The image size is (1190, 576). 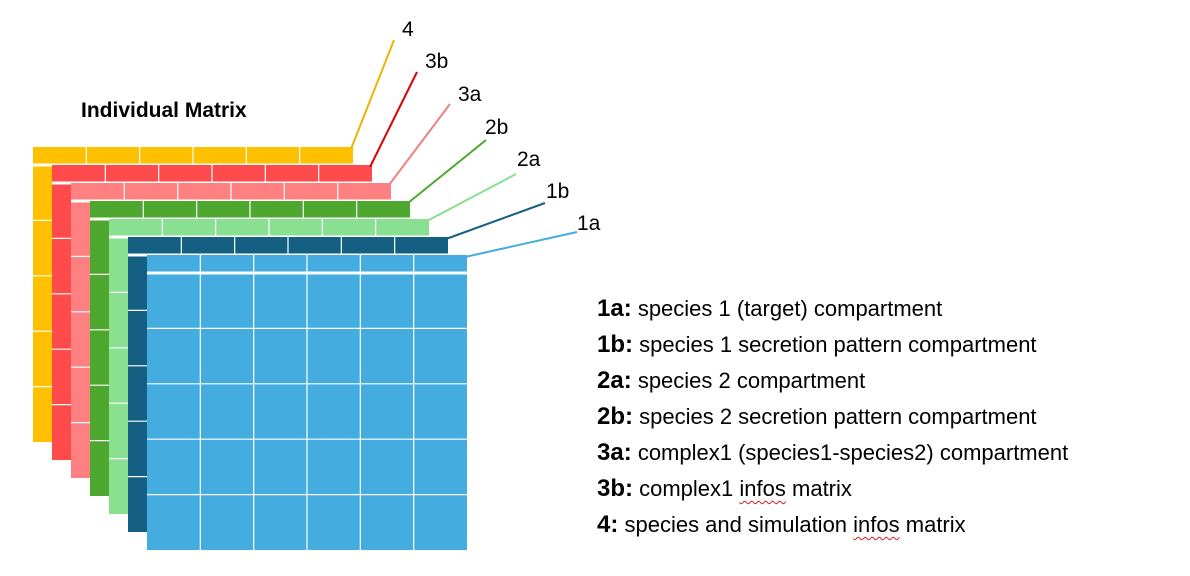 I want to click on layer-label-1a: 1a, so click(x=589, y=223).